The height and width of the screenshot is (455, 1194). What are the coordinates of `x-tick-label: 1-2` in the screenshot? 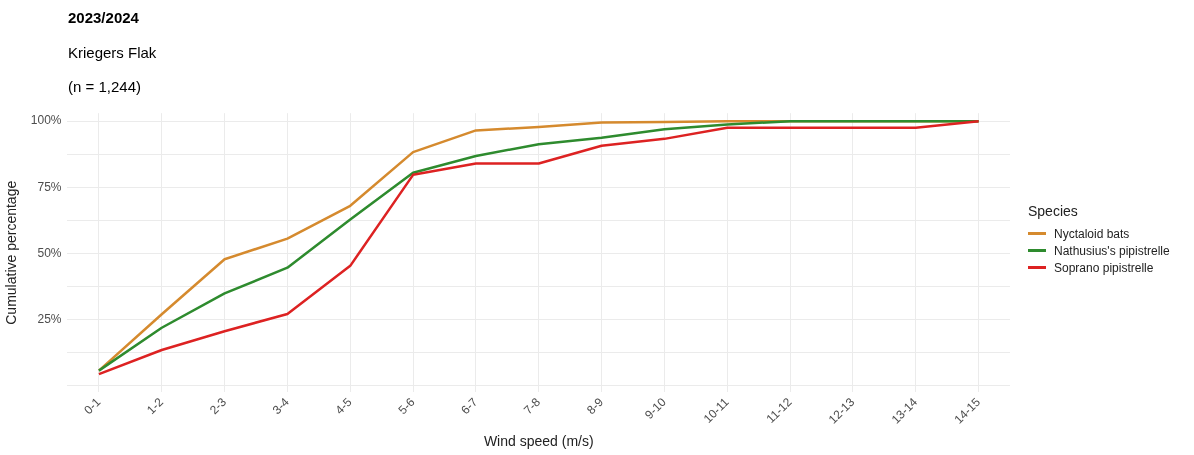 It's located at (155, 406).